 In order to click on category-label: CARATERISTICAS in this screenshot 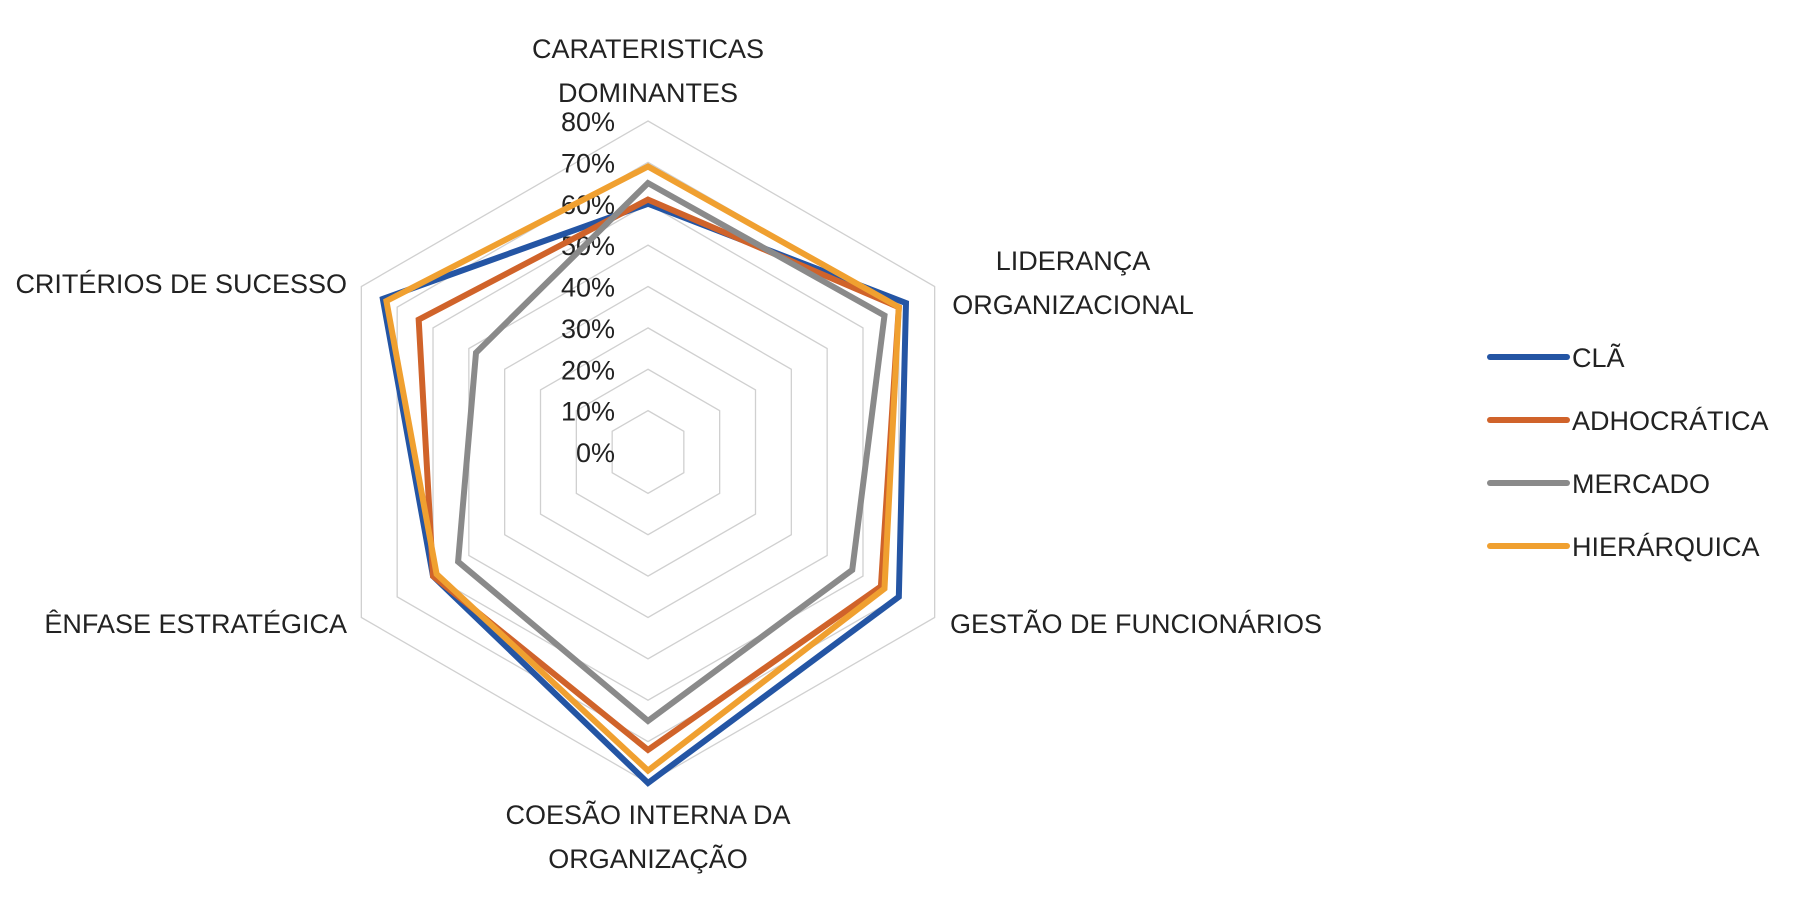, I will do `click(648, 49)`.